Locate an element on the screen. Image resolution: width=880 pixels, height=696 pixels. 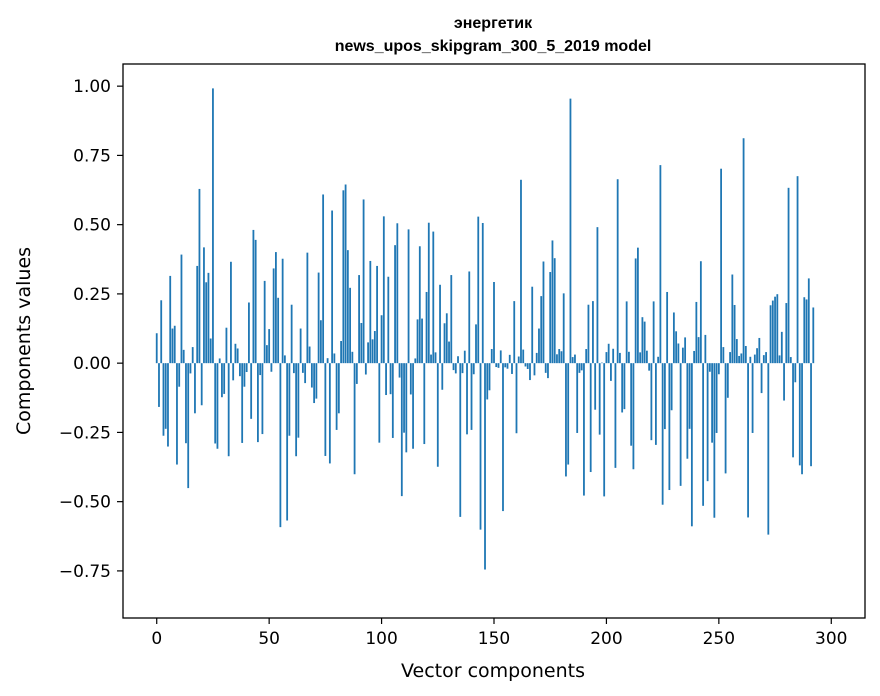
y-tick-label: 0.25 is located at coordinates (92, 295).